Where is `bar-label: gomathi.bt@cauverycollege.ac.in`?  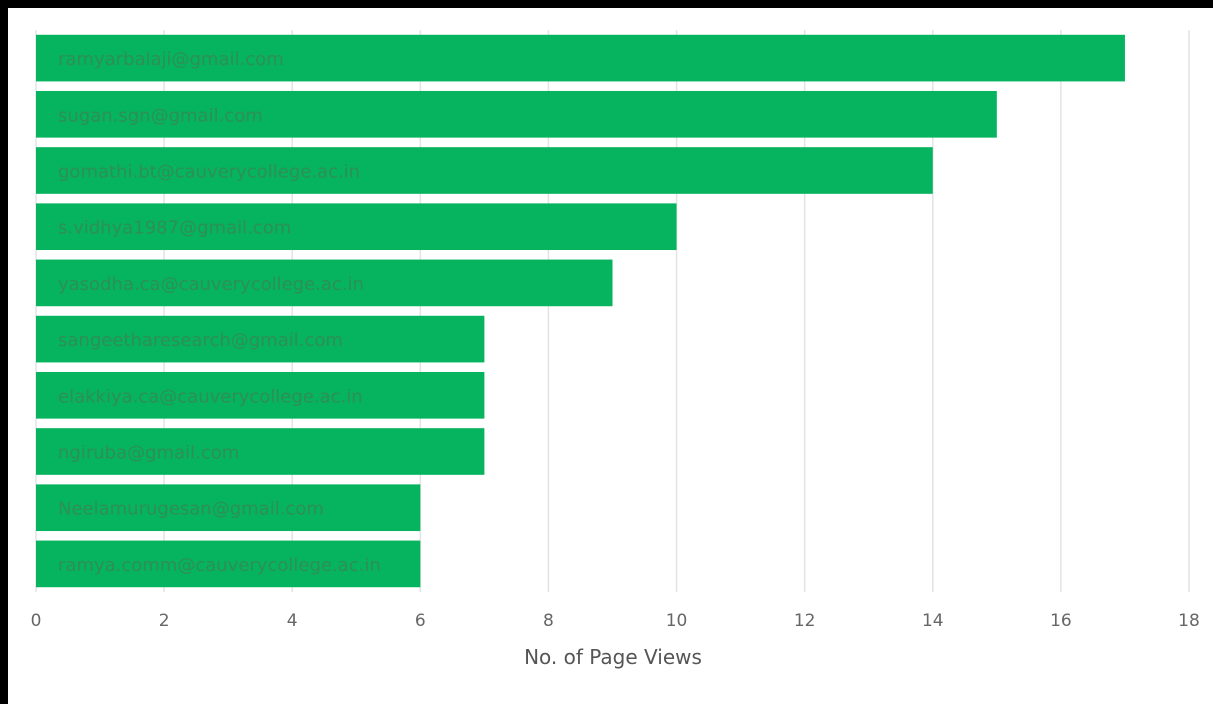
bar-label: gomathi.bt@cauverycollege.ac.in is located at coordinates (209, 172).